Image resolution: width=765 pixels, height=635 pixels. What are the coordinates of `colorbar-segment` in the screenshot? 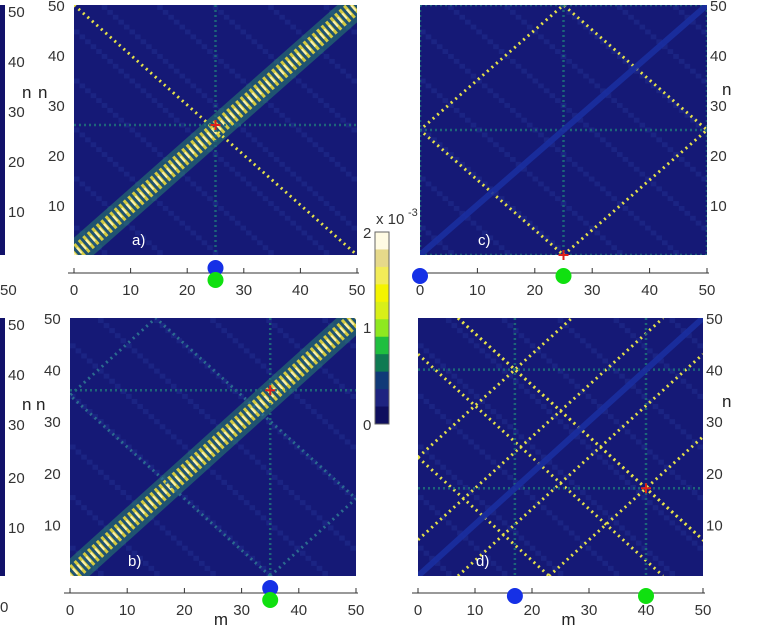 It's located at (382, 293).